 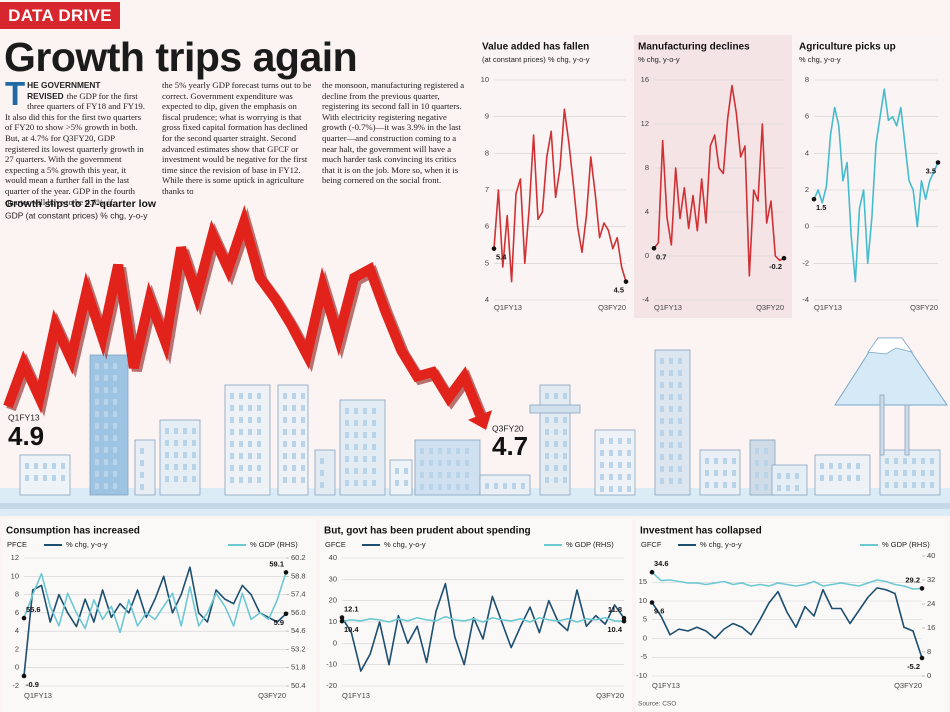 I want to click on y-tick-label: 7, so click(x=487, y=189).